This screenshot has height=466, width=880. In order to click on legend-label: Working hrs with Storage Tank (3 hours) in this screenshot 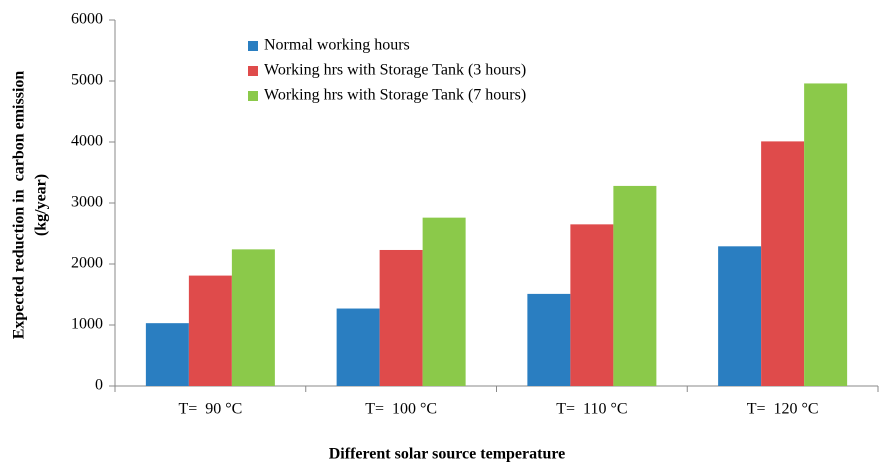, I will do `click(395, 70)`.